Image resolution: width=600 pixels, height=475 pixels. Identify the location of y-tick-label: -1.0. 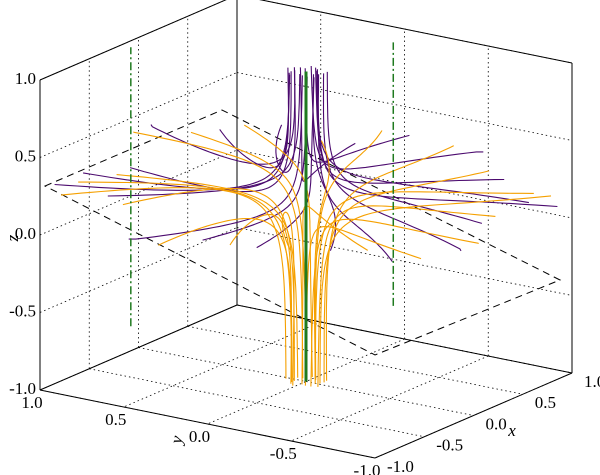
(367, 468).